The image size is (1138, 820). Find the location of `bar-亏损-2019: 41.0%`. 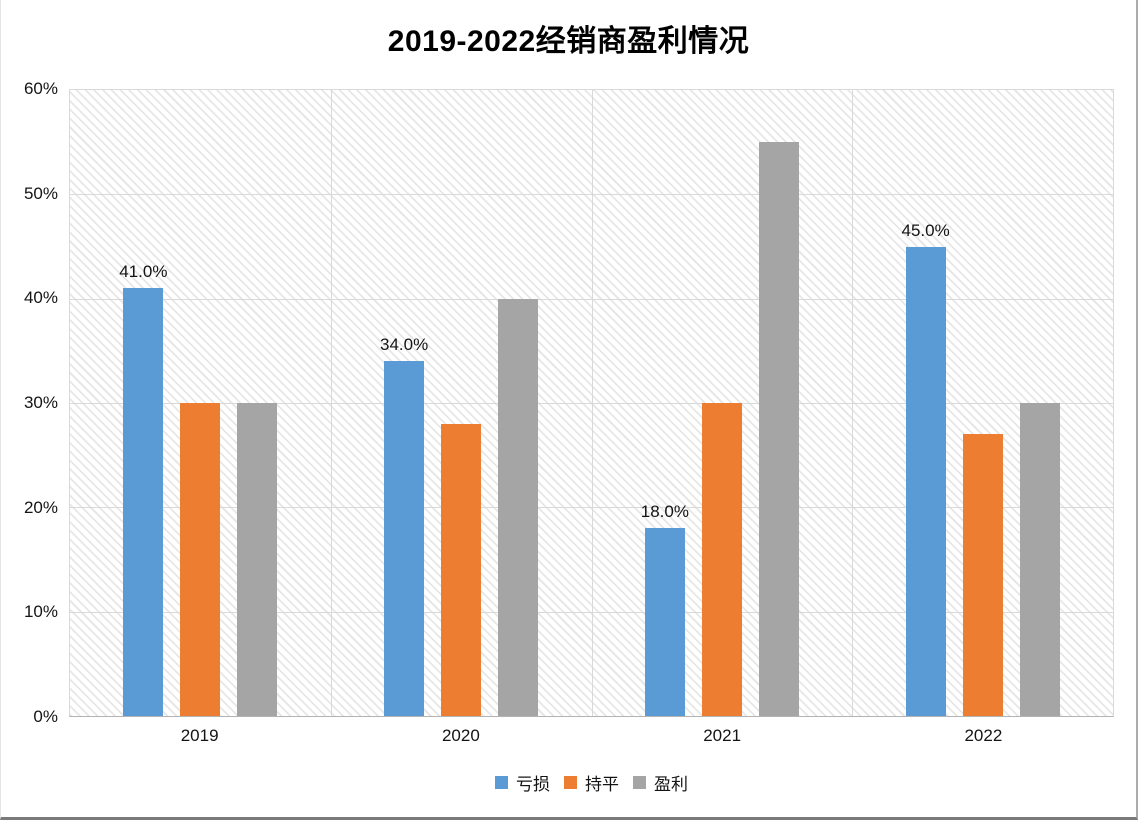

bar-亏损-2019: 41.0% is located at coordinates (143, 489).